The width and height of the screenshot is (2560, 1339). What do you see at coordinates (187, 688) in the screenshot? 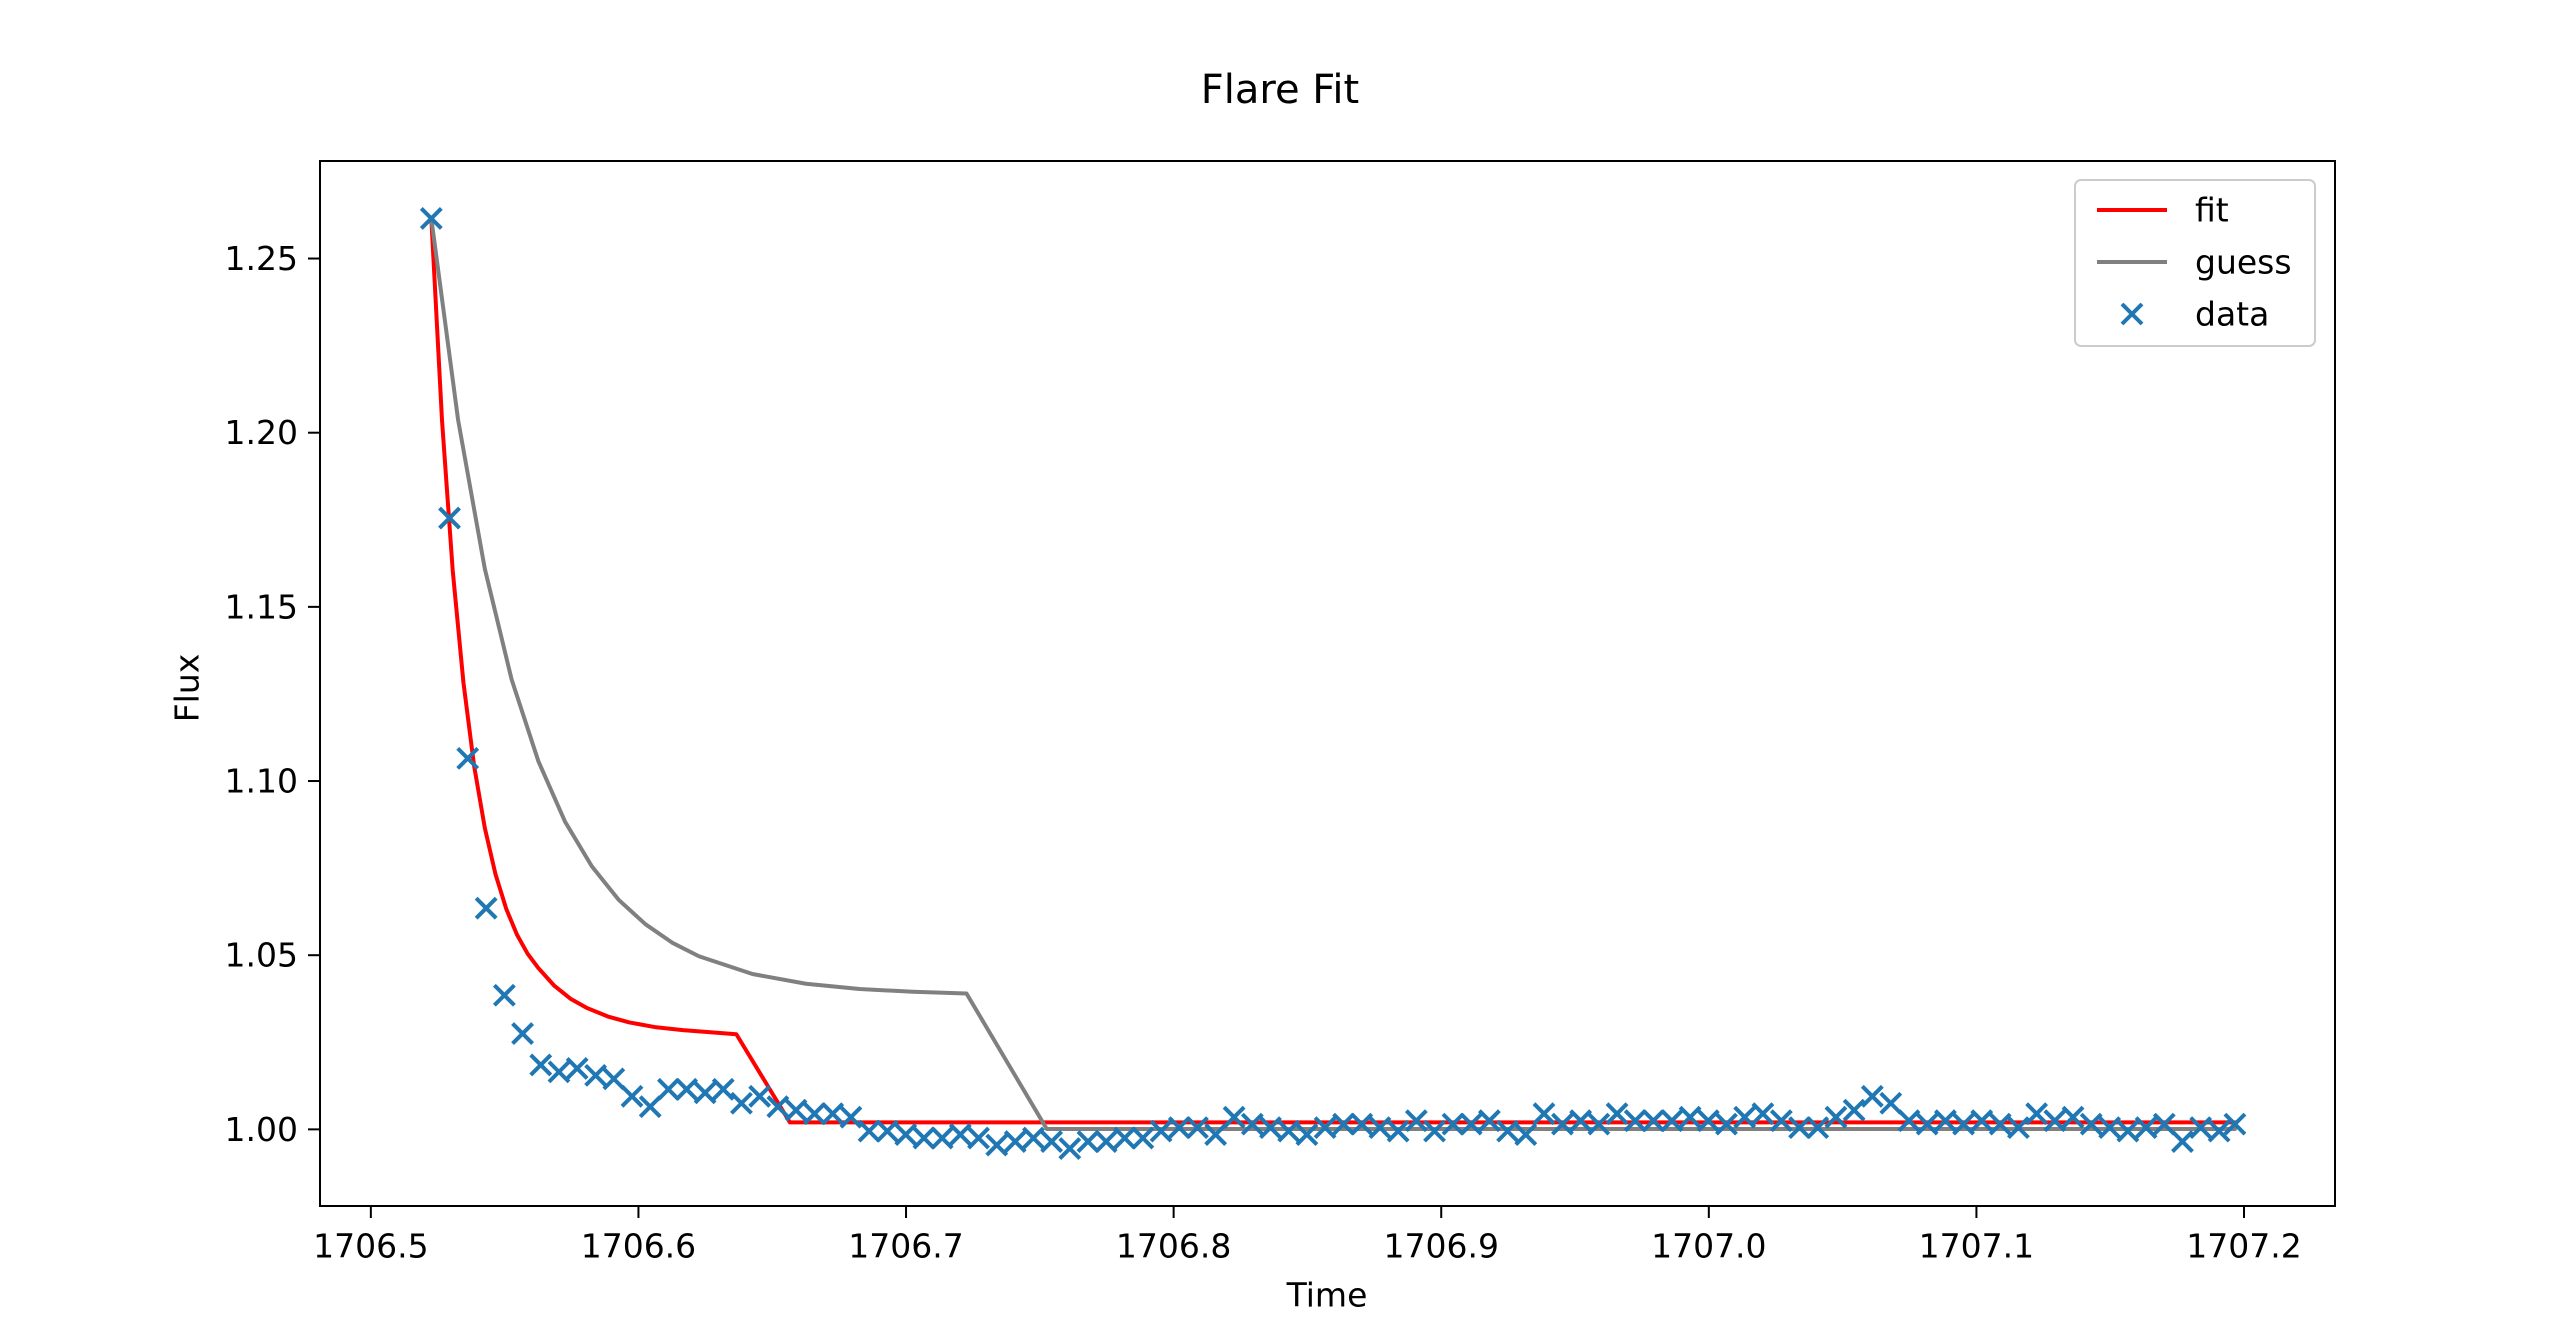
I see `y-axis-label: Flux` at bounding box center [187, 688].